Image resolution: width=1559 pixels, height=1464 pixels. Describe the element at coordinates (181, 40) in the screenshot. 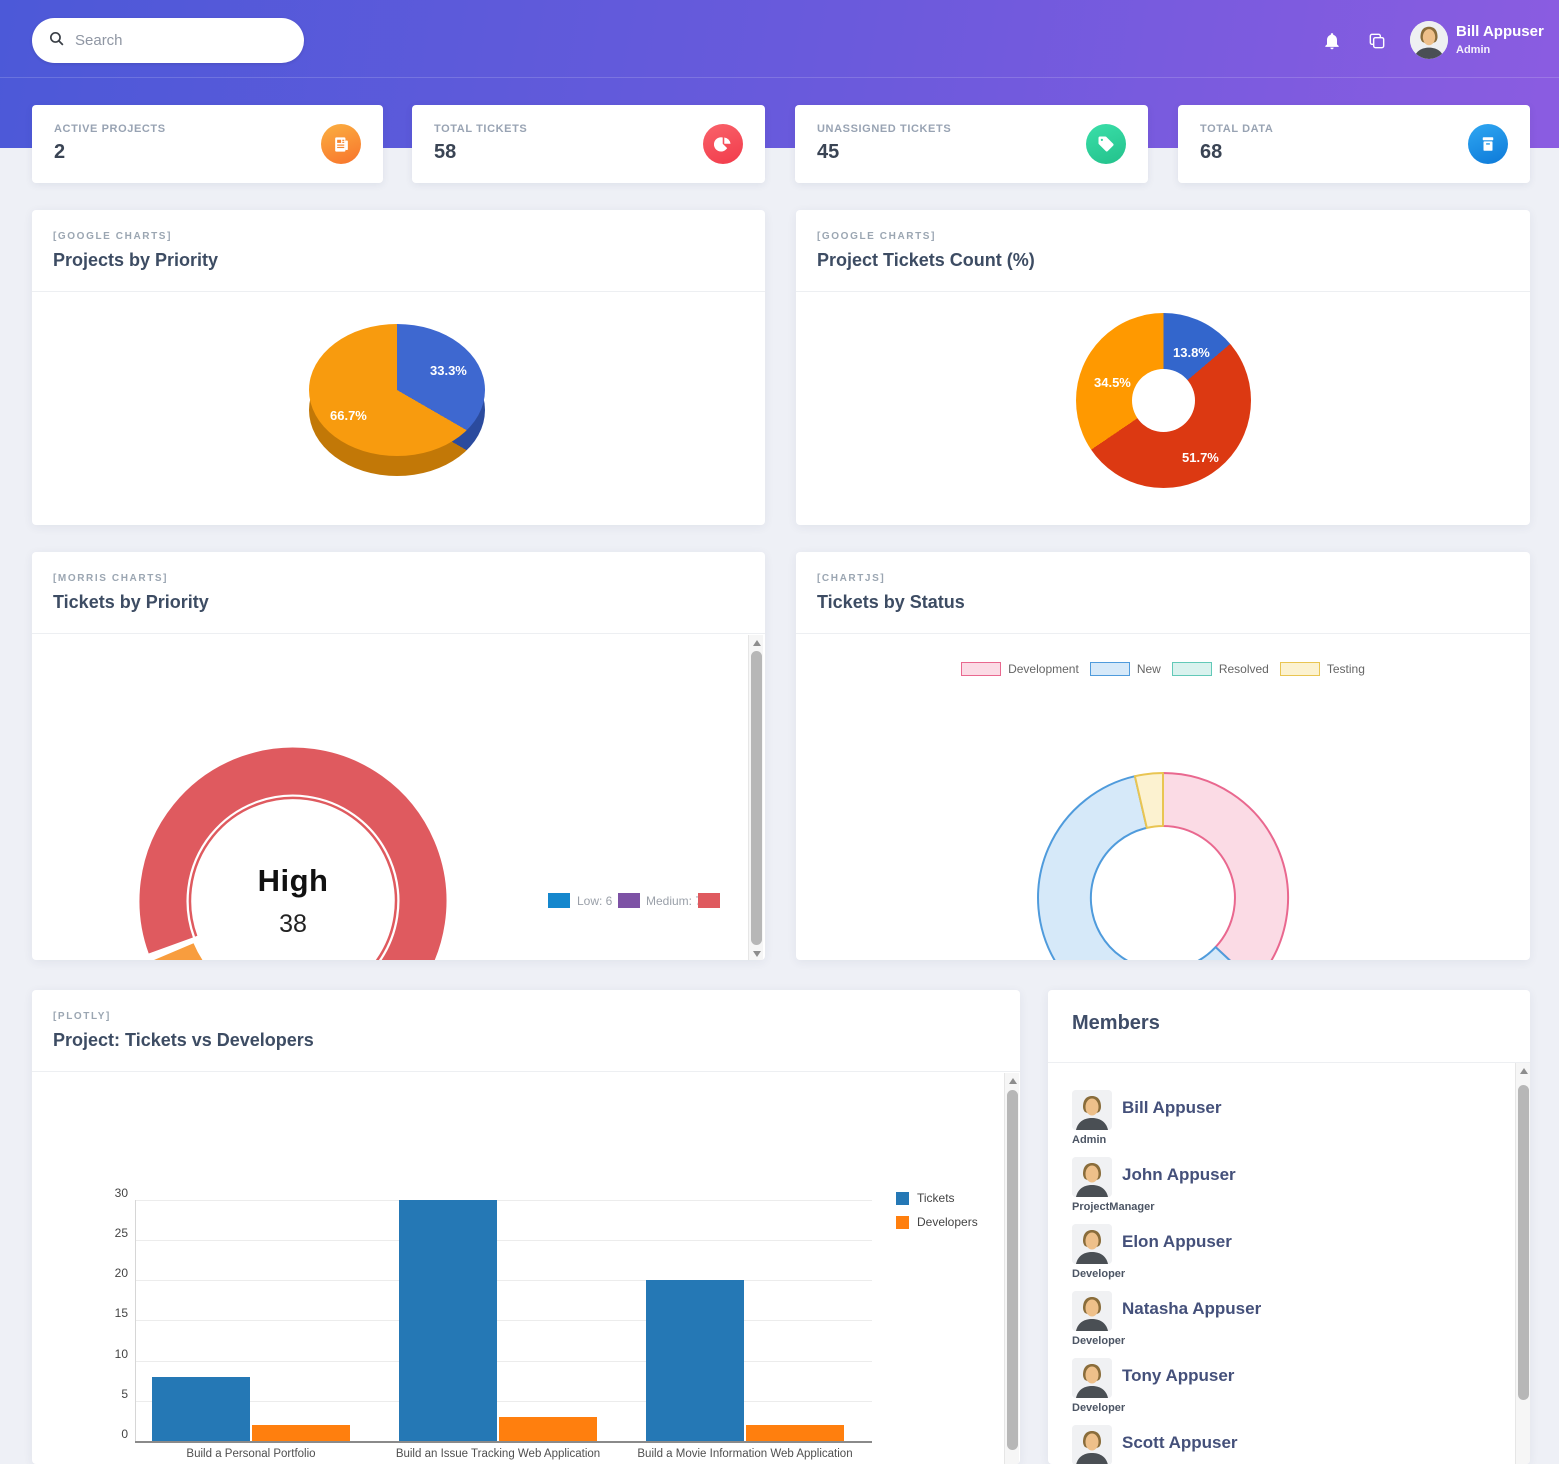

I see `search-input` at that location.